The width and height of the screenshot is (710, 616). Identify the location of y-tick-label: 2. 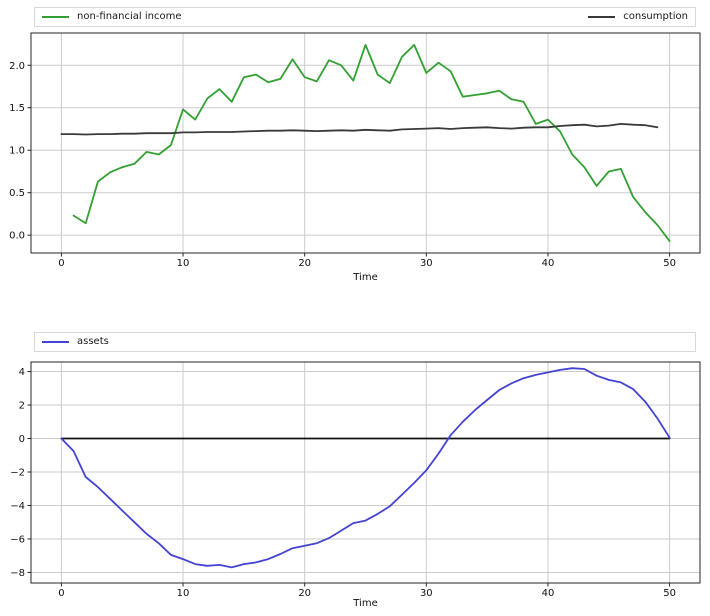
(22, 406).